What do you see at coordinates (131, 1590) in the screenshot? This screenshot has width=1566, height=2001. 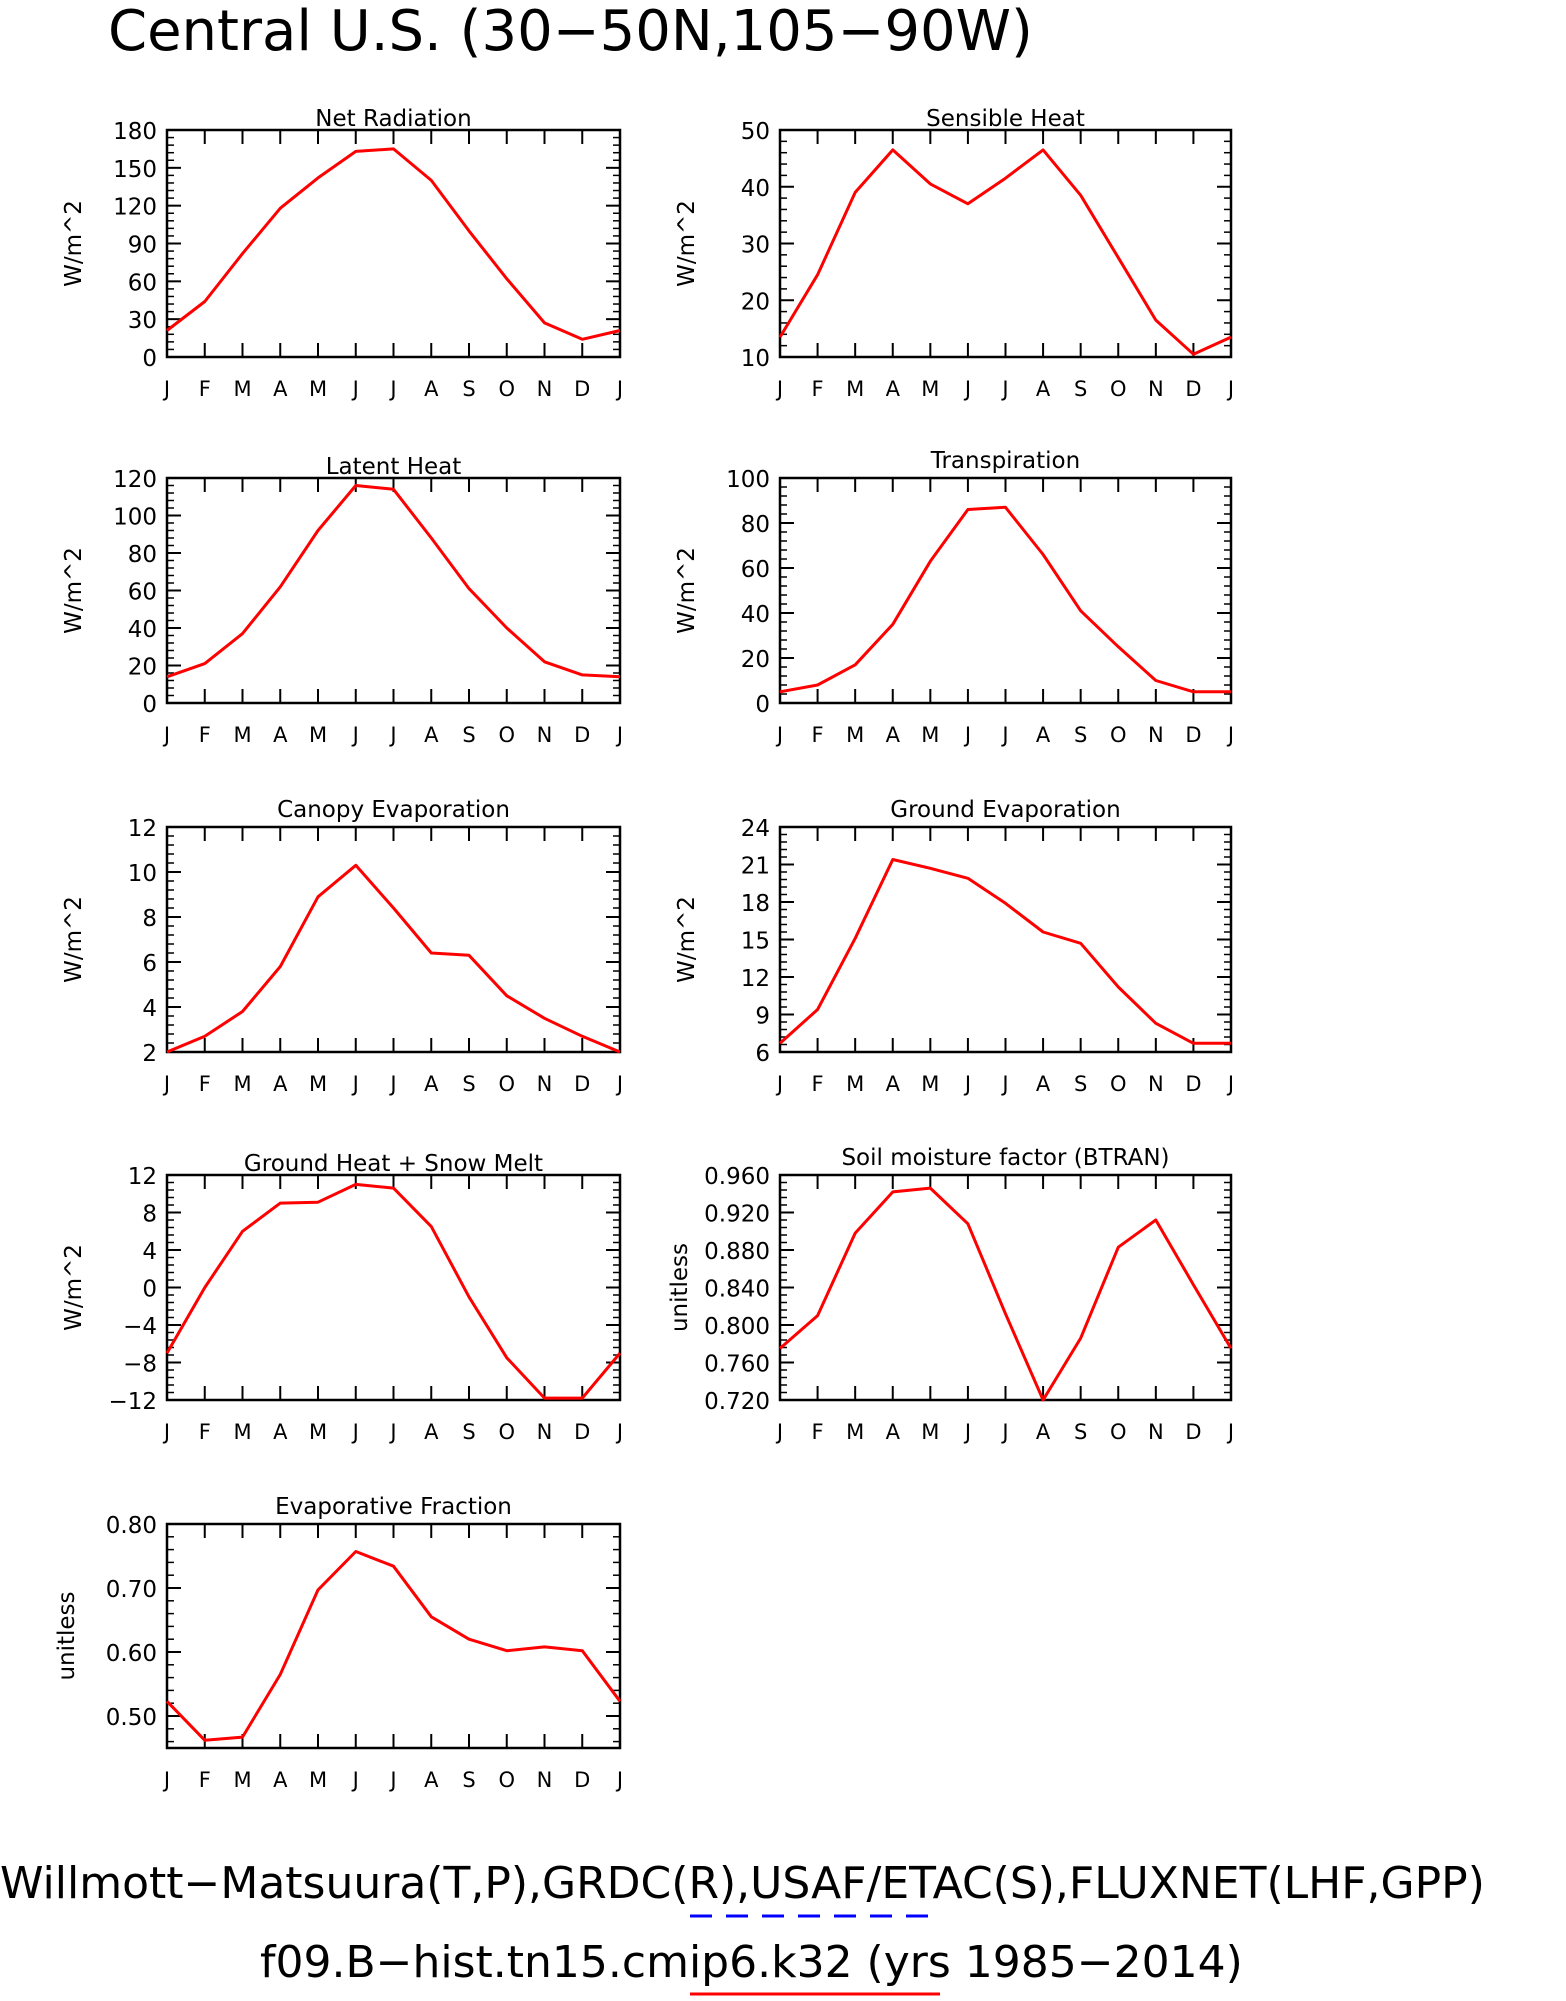 I see `y-tick-label: 0.70` at bounding box center [131, 1590].